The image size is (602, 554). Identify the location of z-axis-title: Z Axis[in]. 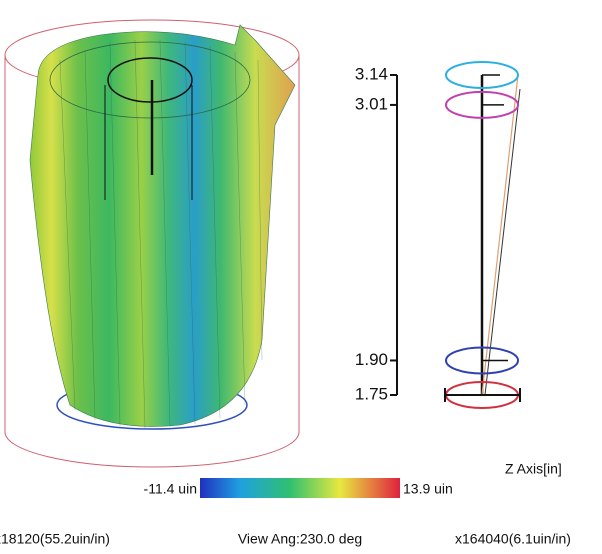
(533, 469).